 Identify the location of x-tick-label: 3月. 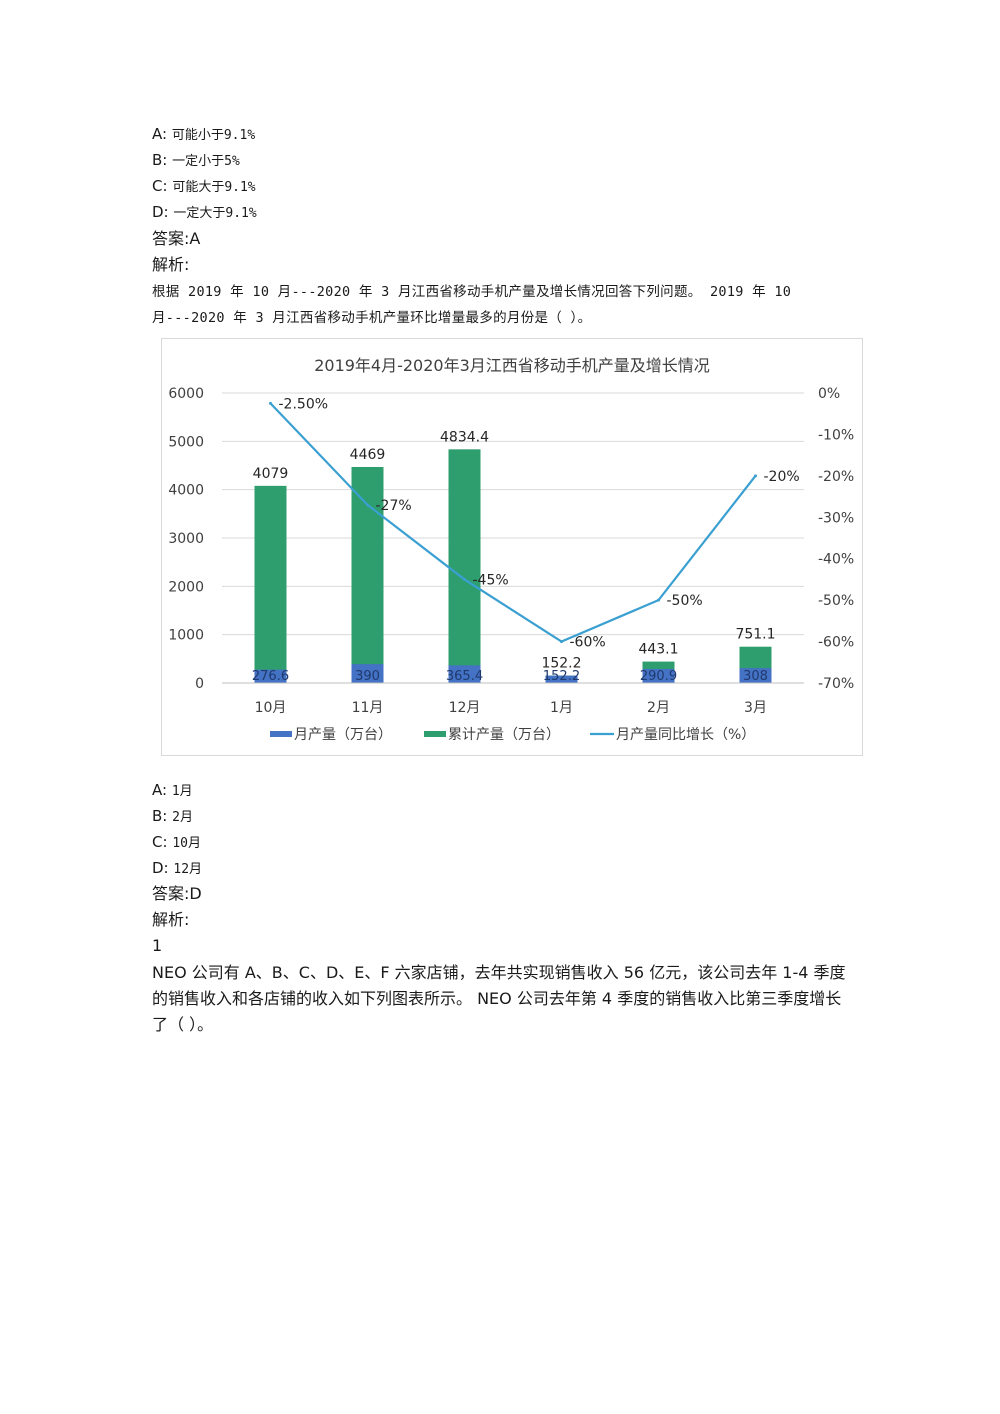
(755, 708).